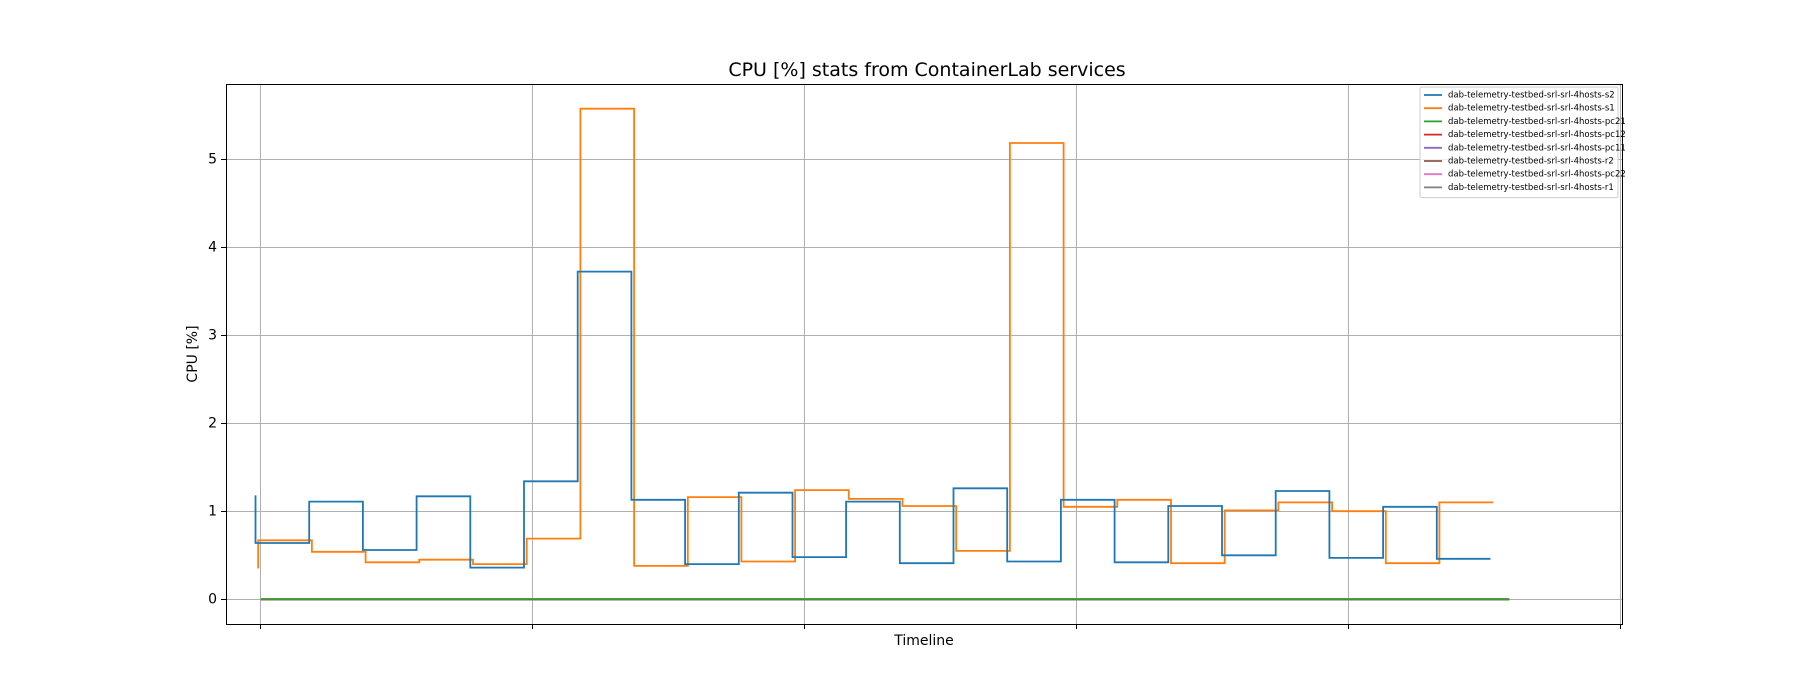 This screenshot has width=1800, height=700. I want to click on legend-entry: dab-telemetry-testbed-srl-srl-4hosts-r1, so click(1531, 188).